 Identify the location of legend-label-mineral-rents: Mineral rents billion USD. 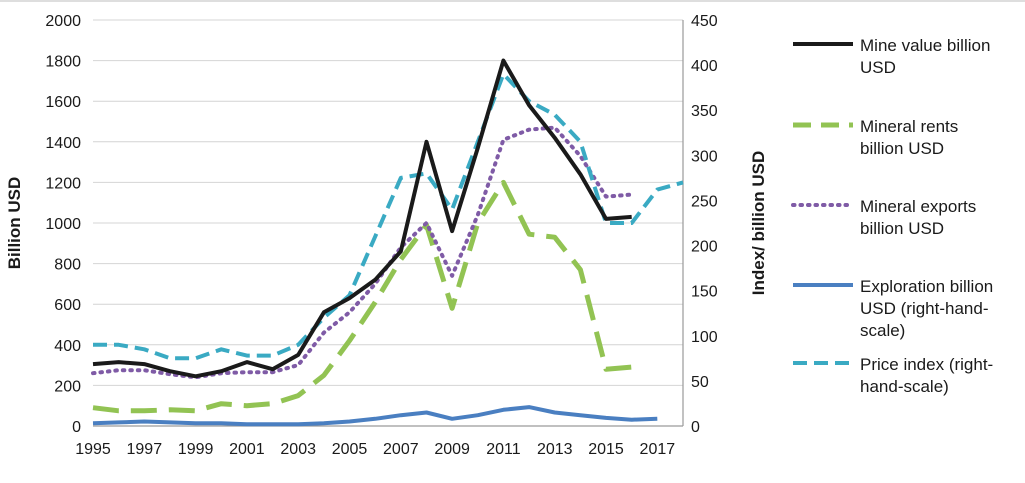
(911, 137).